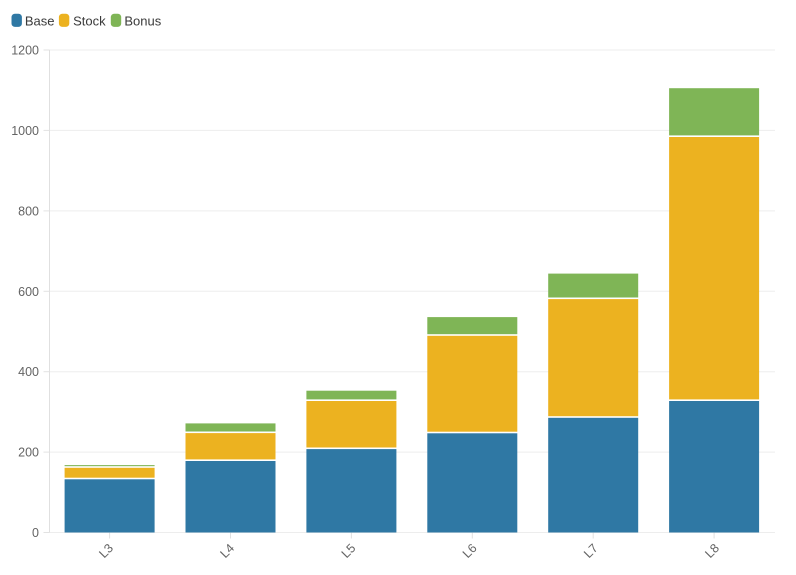  What do you see at coordinates (28, 292) in the screenshot?
I see `svg-text: 600` at bounding box center [28, 292].